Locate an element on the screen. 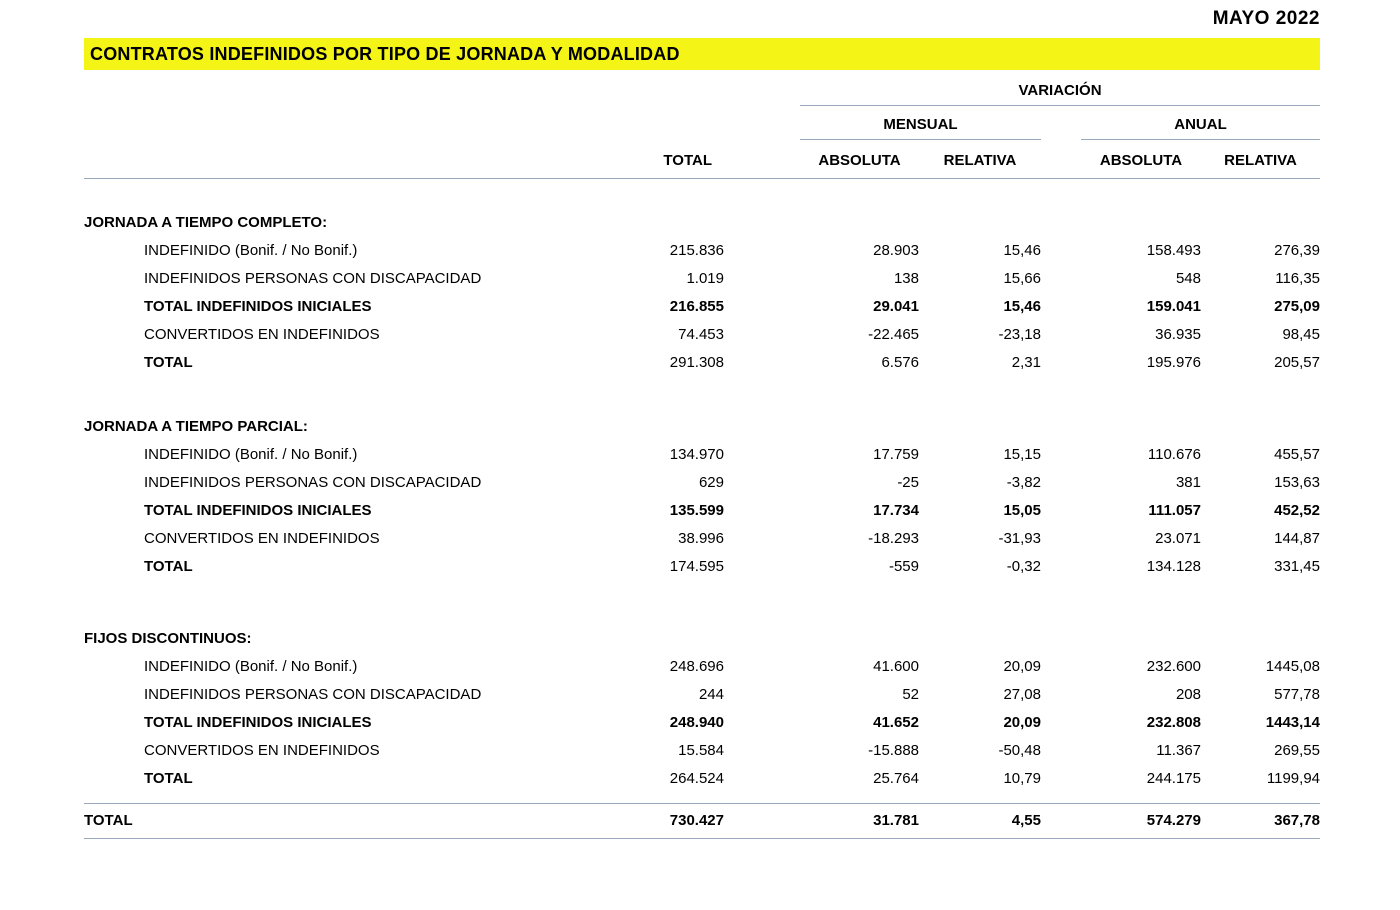  cell-total: 15.584 is located at coordinates (701, 750).